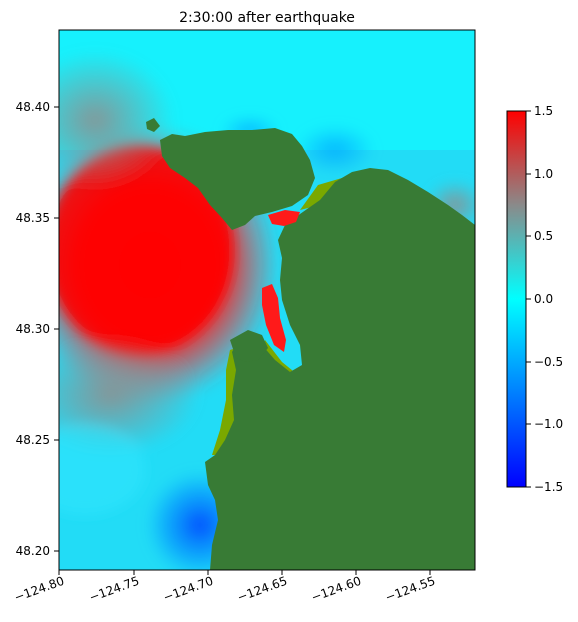 This screenshot has height=622, width=578. I want to click on colorbar-tick-label: 1.5, so click(543, 111).